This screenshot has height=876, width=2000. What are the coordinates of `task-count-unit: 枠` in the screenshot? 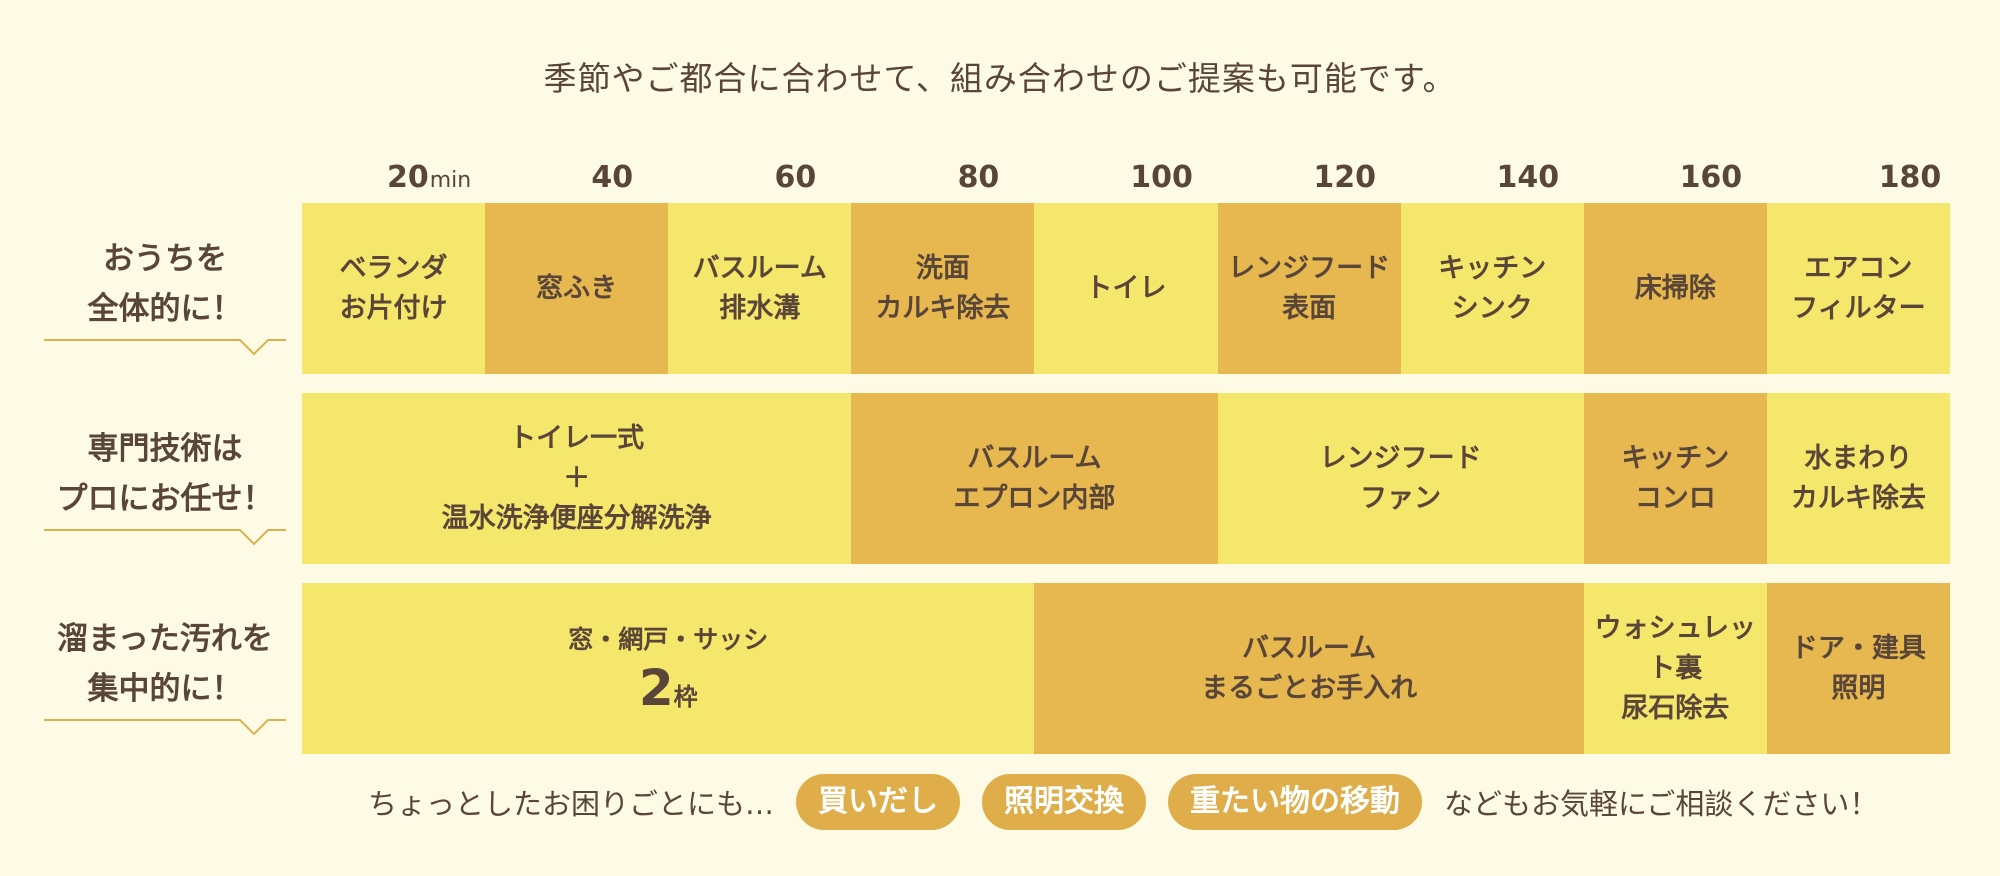 It's located at (685, 697).